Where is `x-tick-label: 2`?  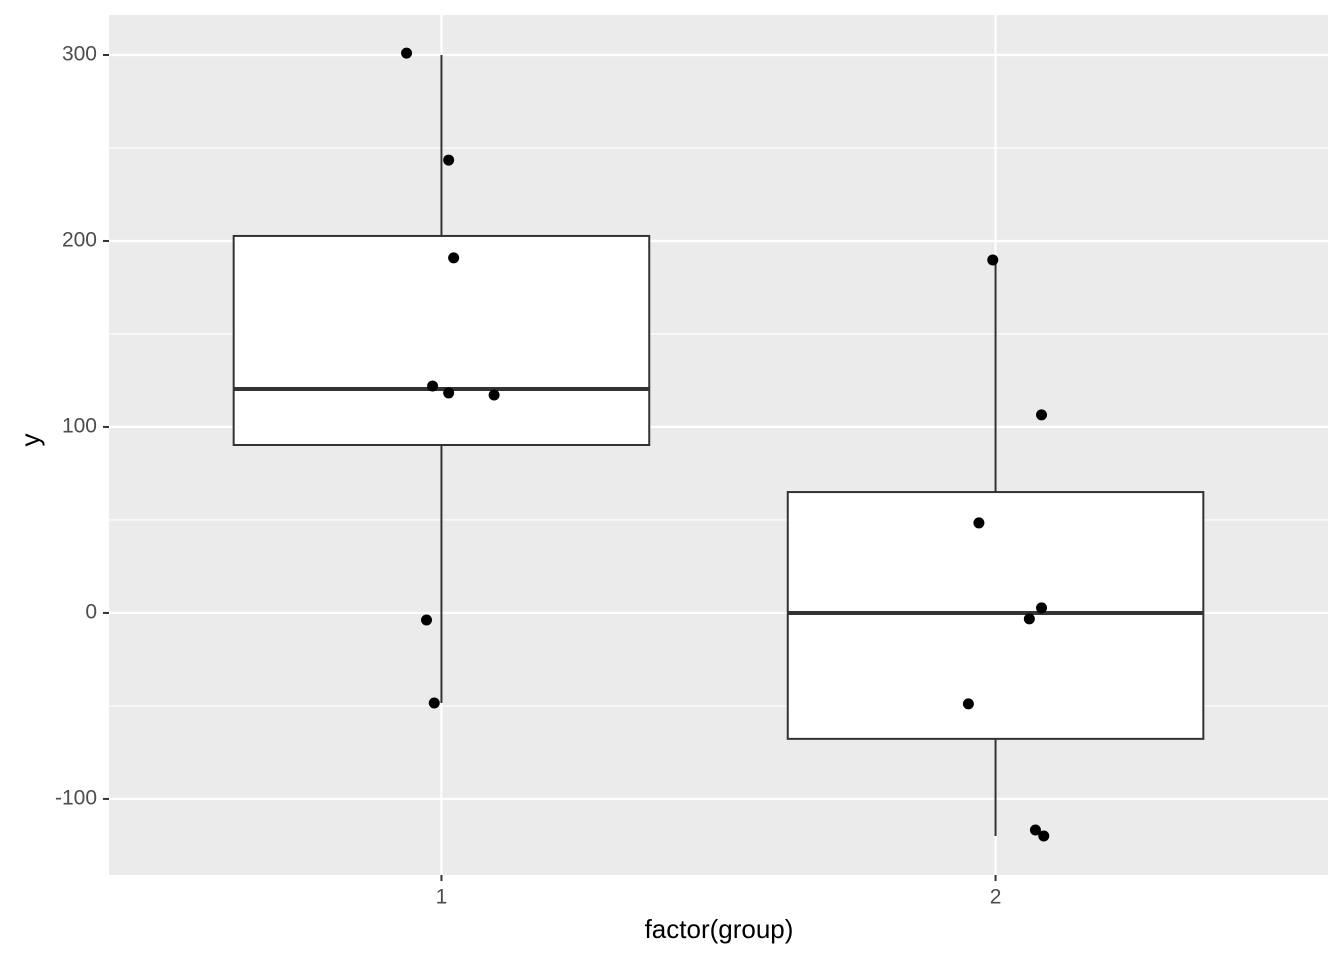 x-tick-label: 2 is located at coordinates (996, 897).